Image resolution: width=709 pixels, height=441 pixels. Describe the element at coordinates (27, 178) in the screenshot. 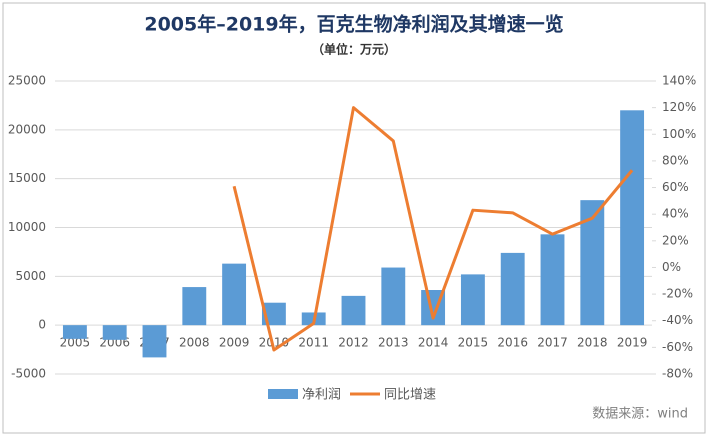

I see `y-tick-label: 15000` at that location.